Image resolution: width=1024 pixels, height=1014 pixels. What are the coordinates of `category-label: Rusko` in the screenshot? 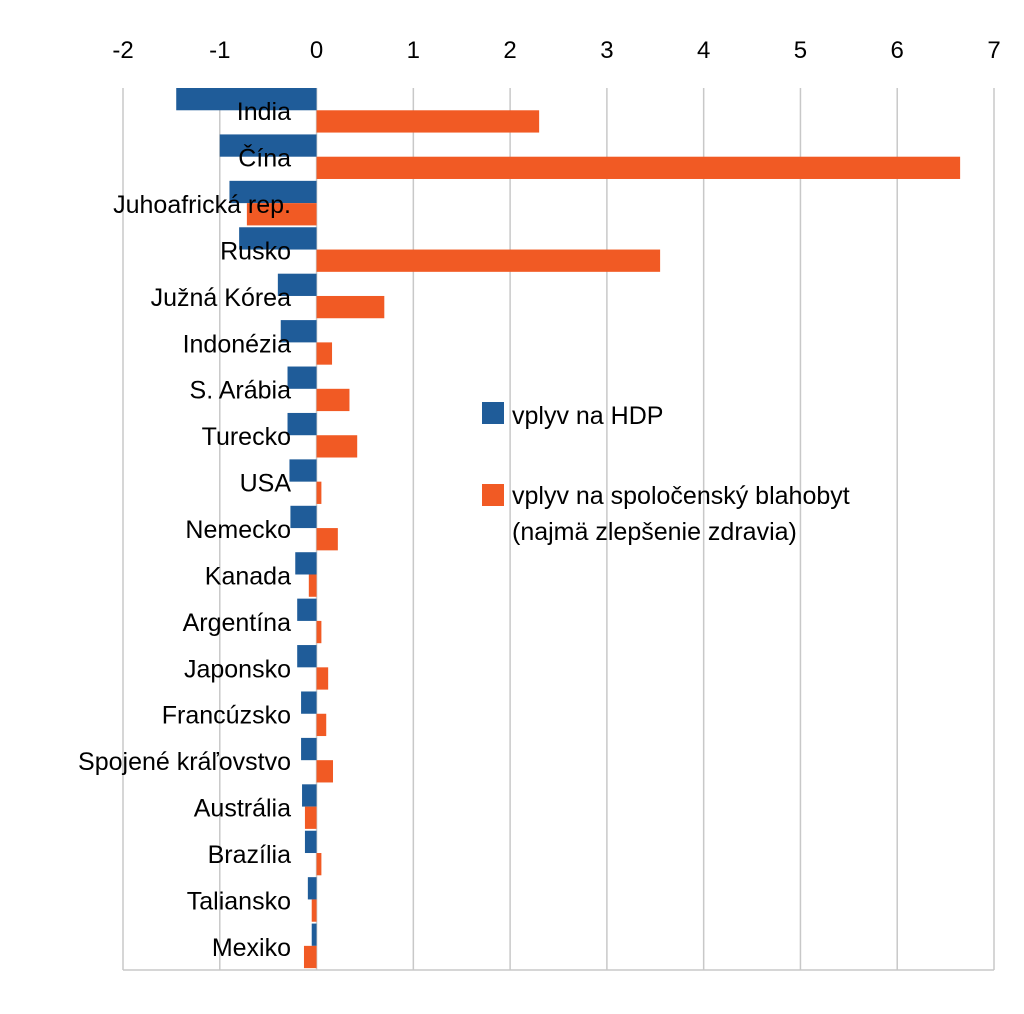 It's located at (255, 251).